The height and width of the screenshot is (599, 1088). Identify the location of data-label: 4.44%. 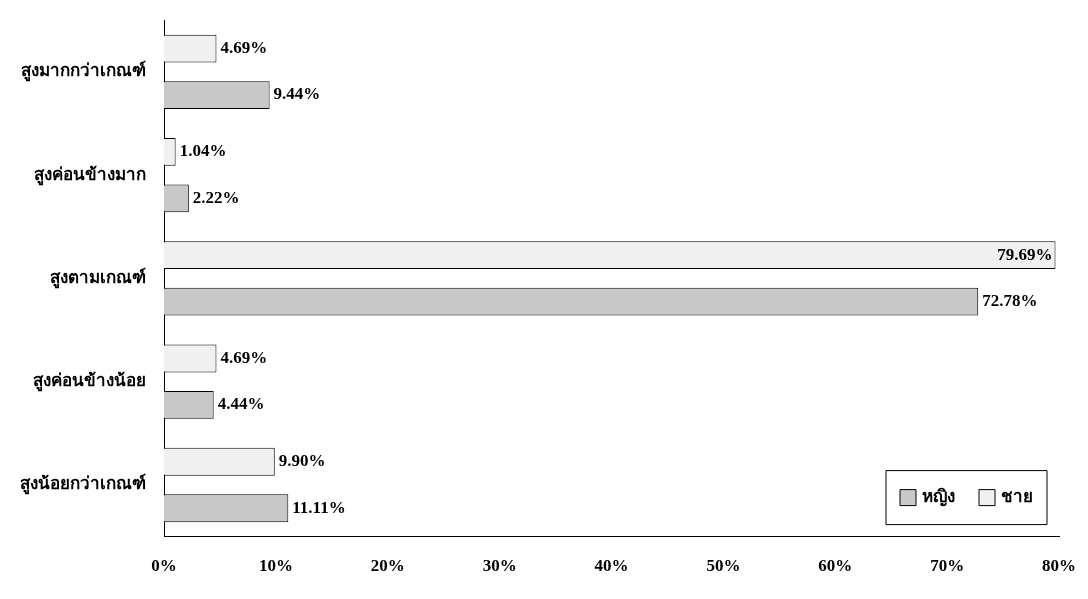
(241, 404).